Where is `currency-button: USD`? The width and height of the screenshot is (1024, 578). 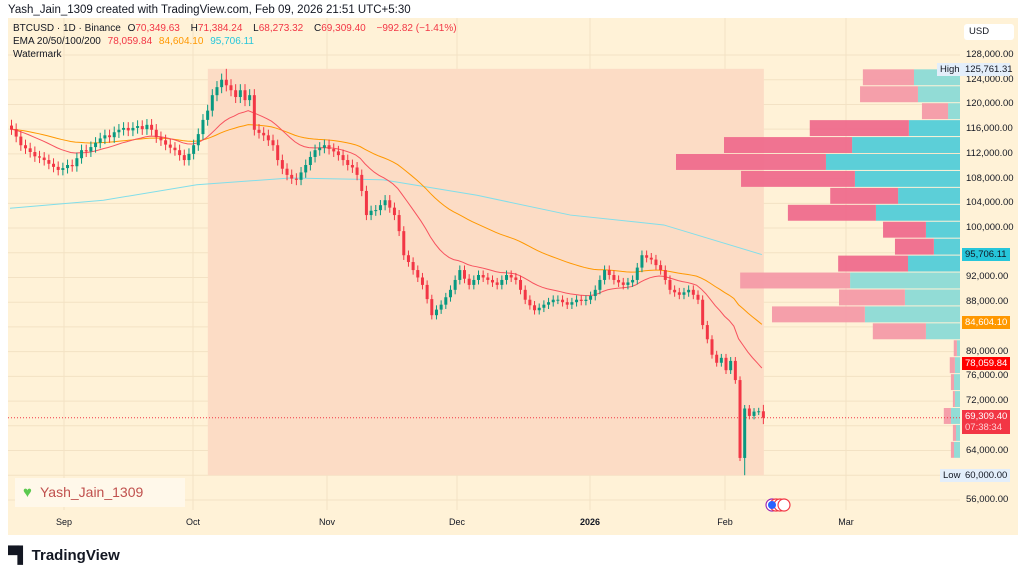 currency-button: USD is located at coordinates (989, 32).